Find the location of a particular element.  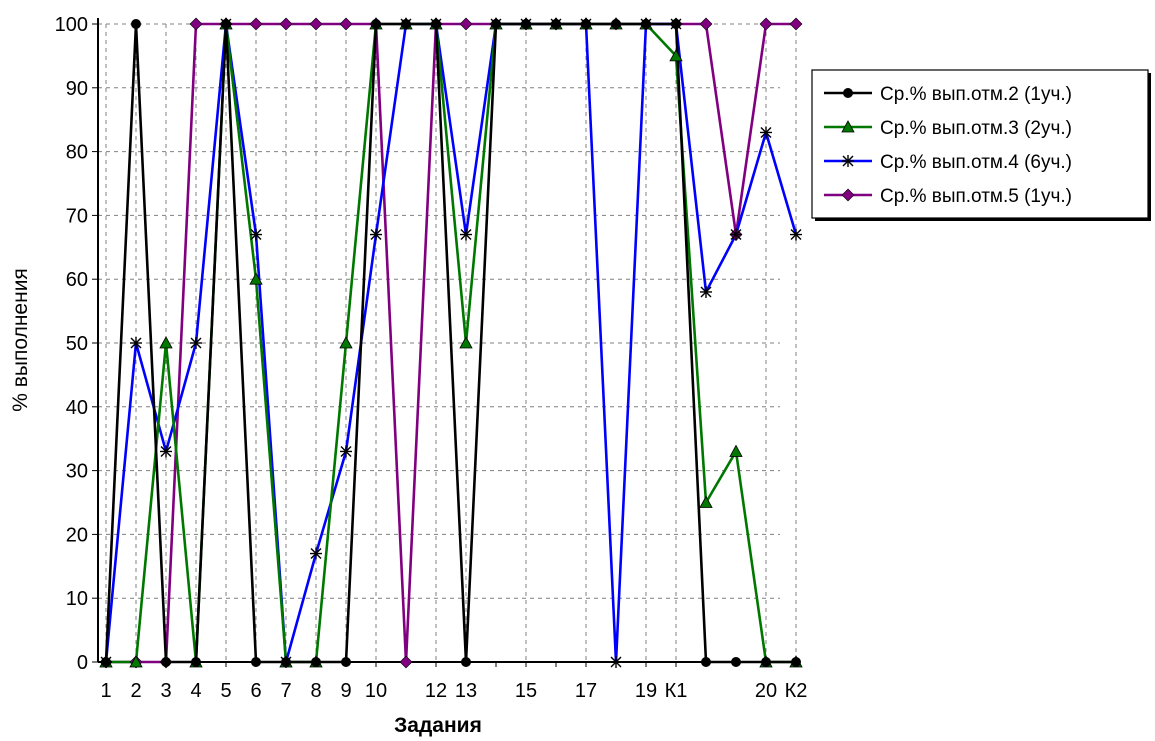

x-tick-label: 6 is located at coordinates (255, 691).